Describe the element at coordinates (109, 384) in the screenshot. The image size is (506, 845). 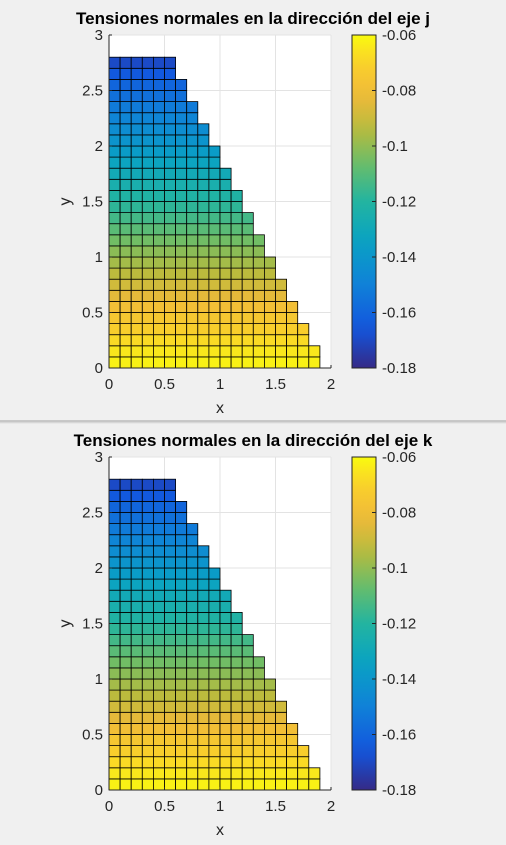
I see `x-tick-label: 0` at that location.